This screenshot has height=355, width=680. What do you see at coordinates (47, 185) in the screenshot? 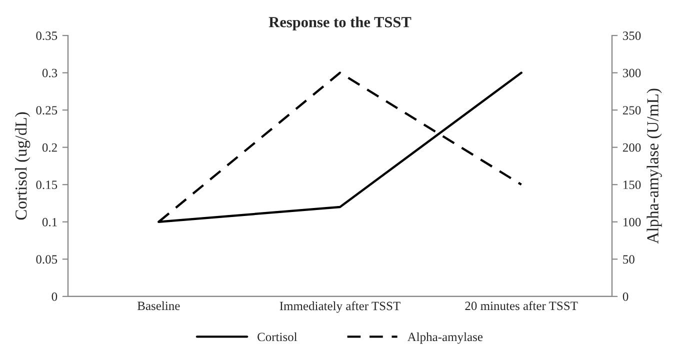
I see `y-tick-label: 0.15` at bounding box center [47, 185].